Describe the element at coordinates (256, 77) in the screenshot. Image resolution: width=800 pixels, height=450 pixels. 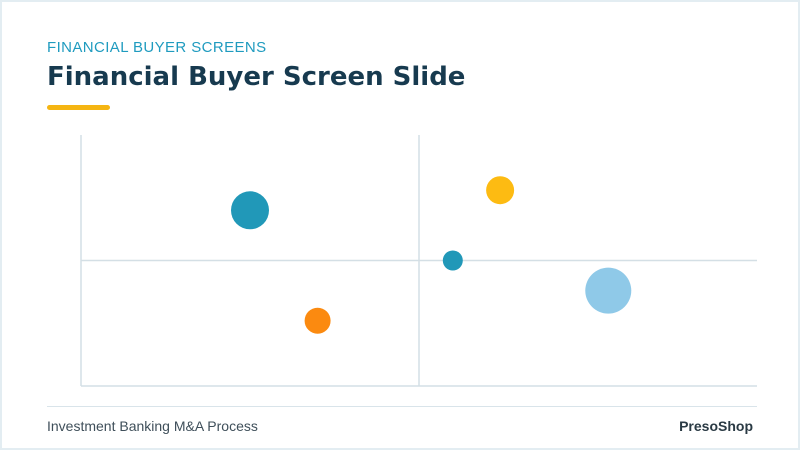
I see `slide-title: Financial Buyer Screen Slide` at that location.